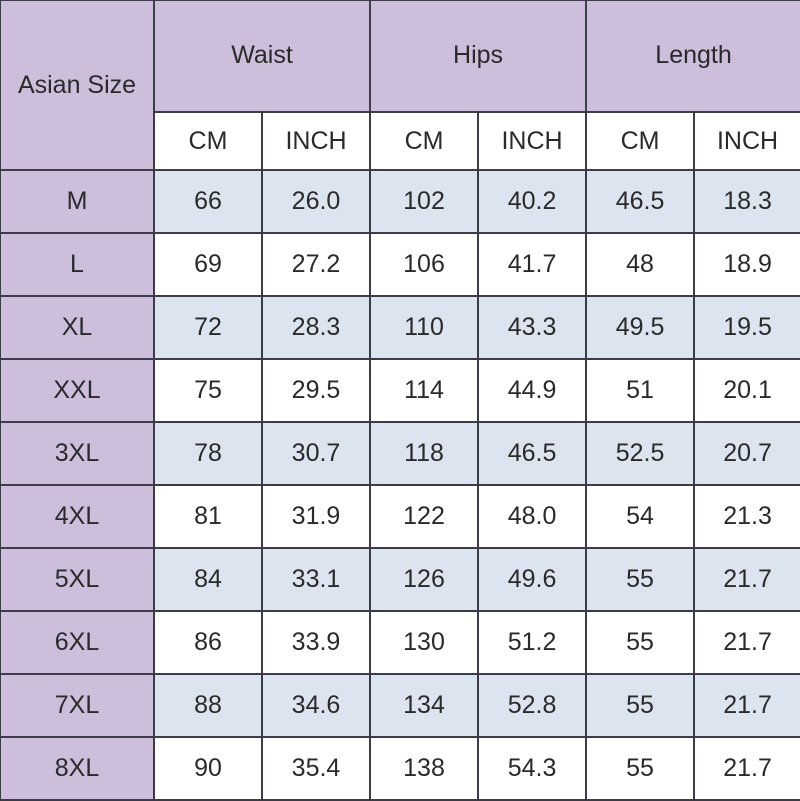  I want to click on size-cell: L, so click(77, 264).